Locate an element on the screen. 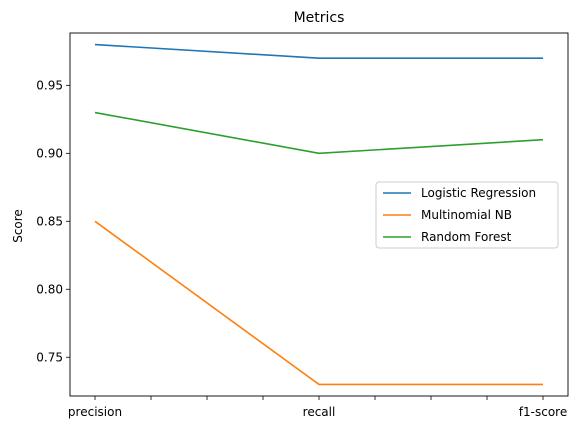  x-tick-label-f1-score: f1-score is located at coordinates (543, 412).